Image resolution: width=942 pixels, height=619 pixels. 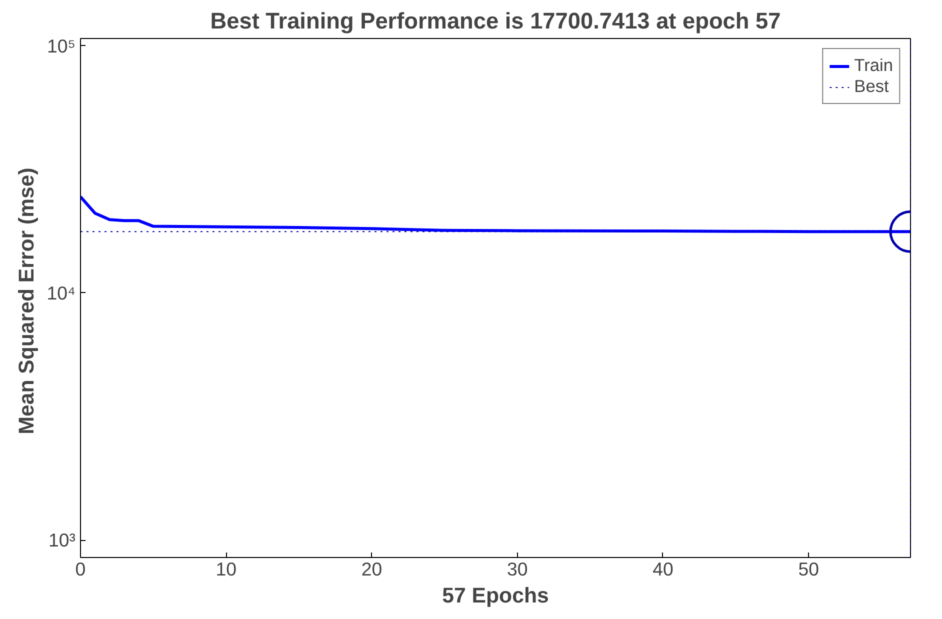 What do you see at coordinates (517, 569) in the screenshot?
I see `x-tick-label: 30` at bounding box center [517, 569].